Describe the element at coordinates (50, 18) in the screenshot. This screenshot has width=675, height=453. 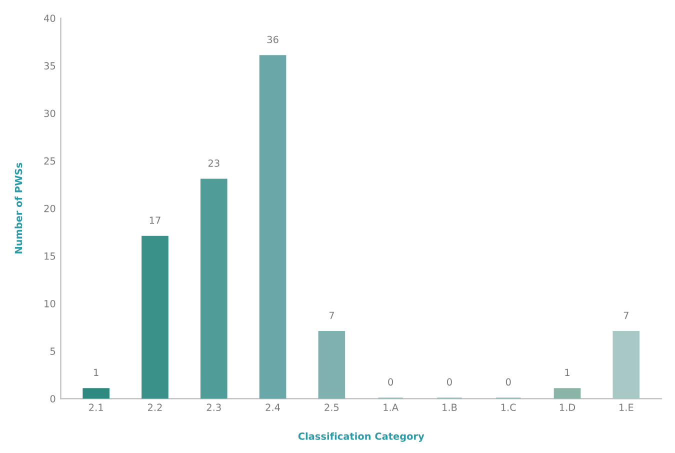
I see `y-tick-label: 40` at that location.